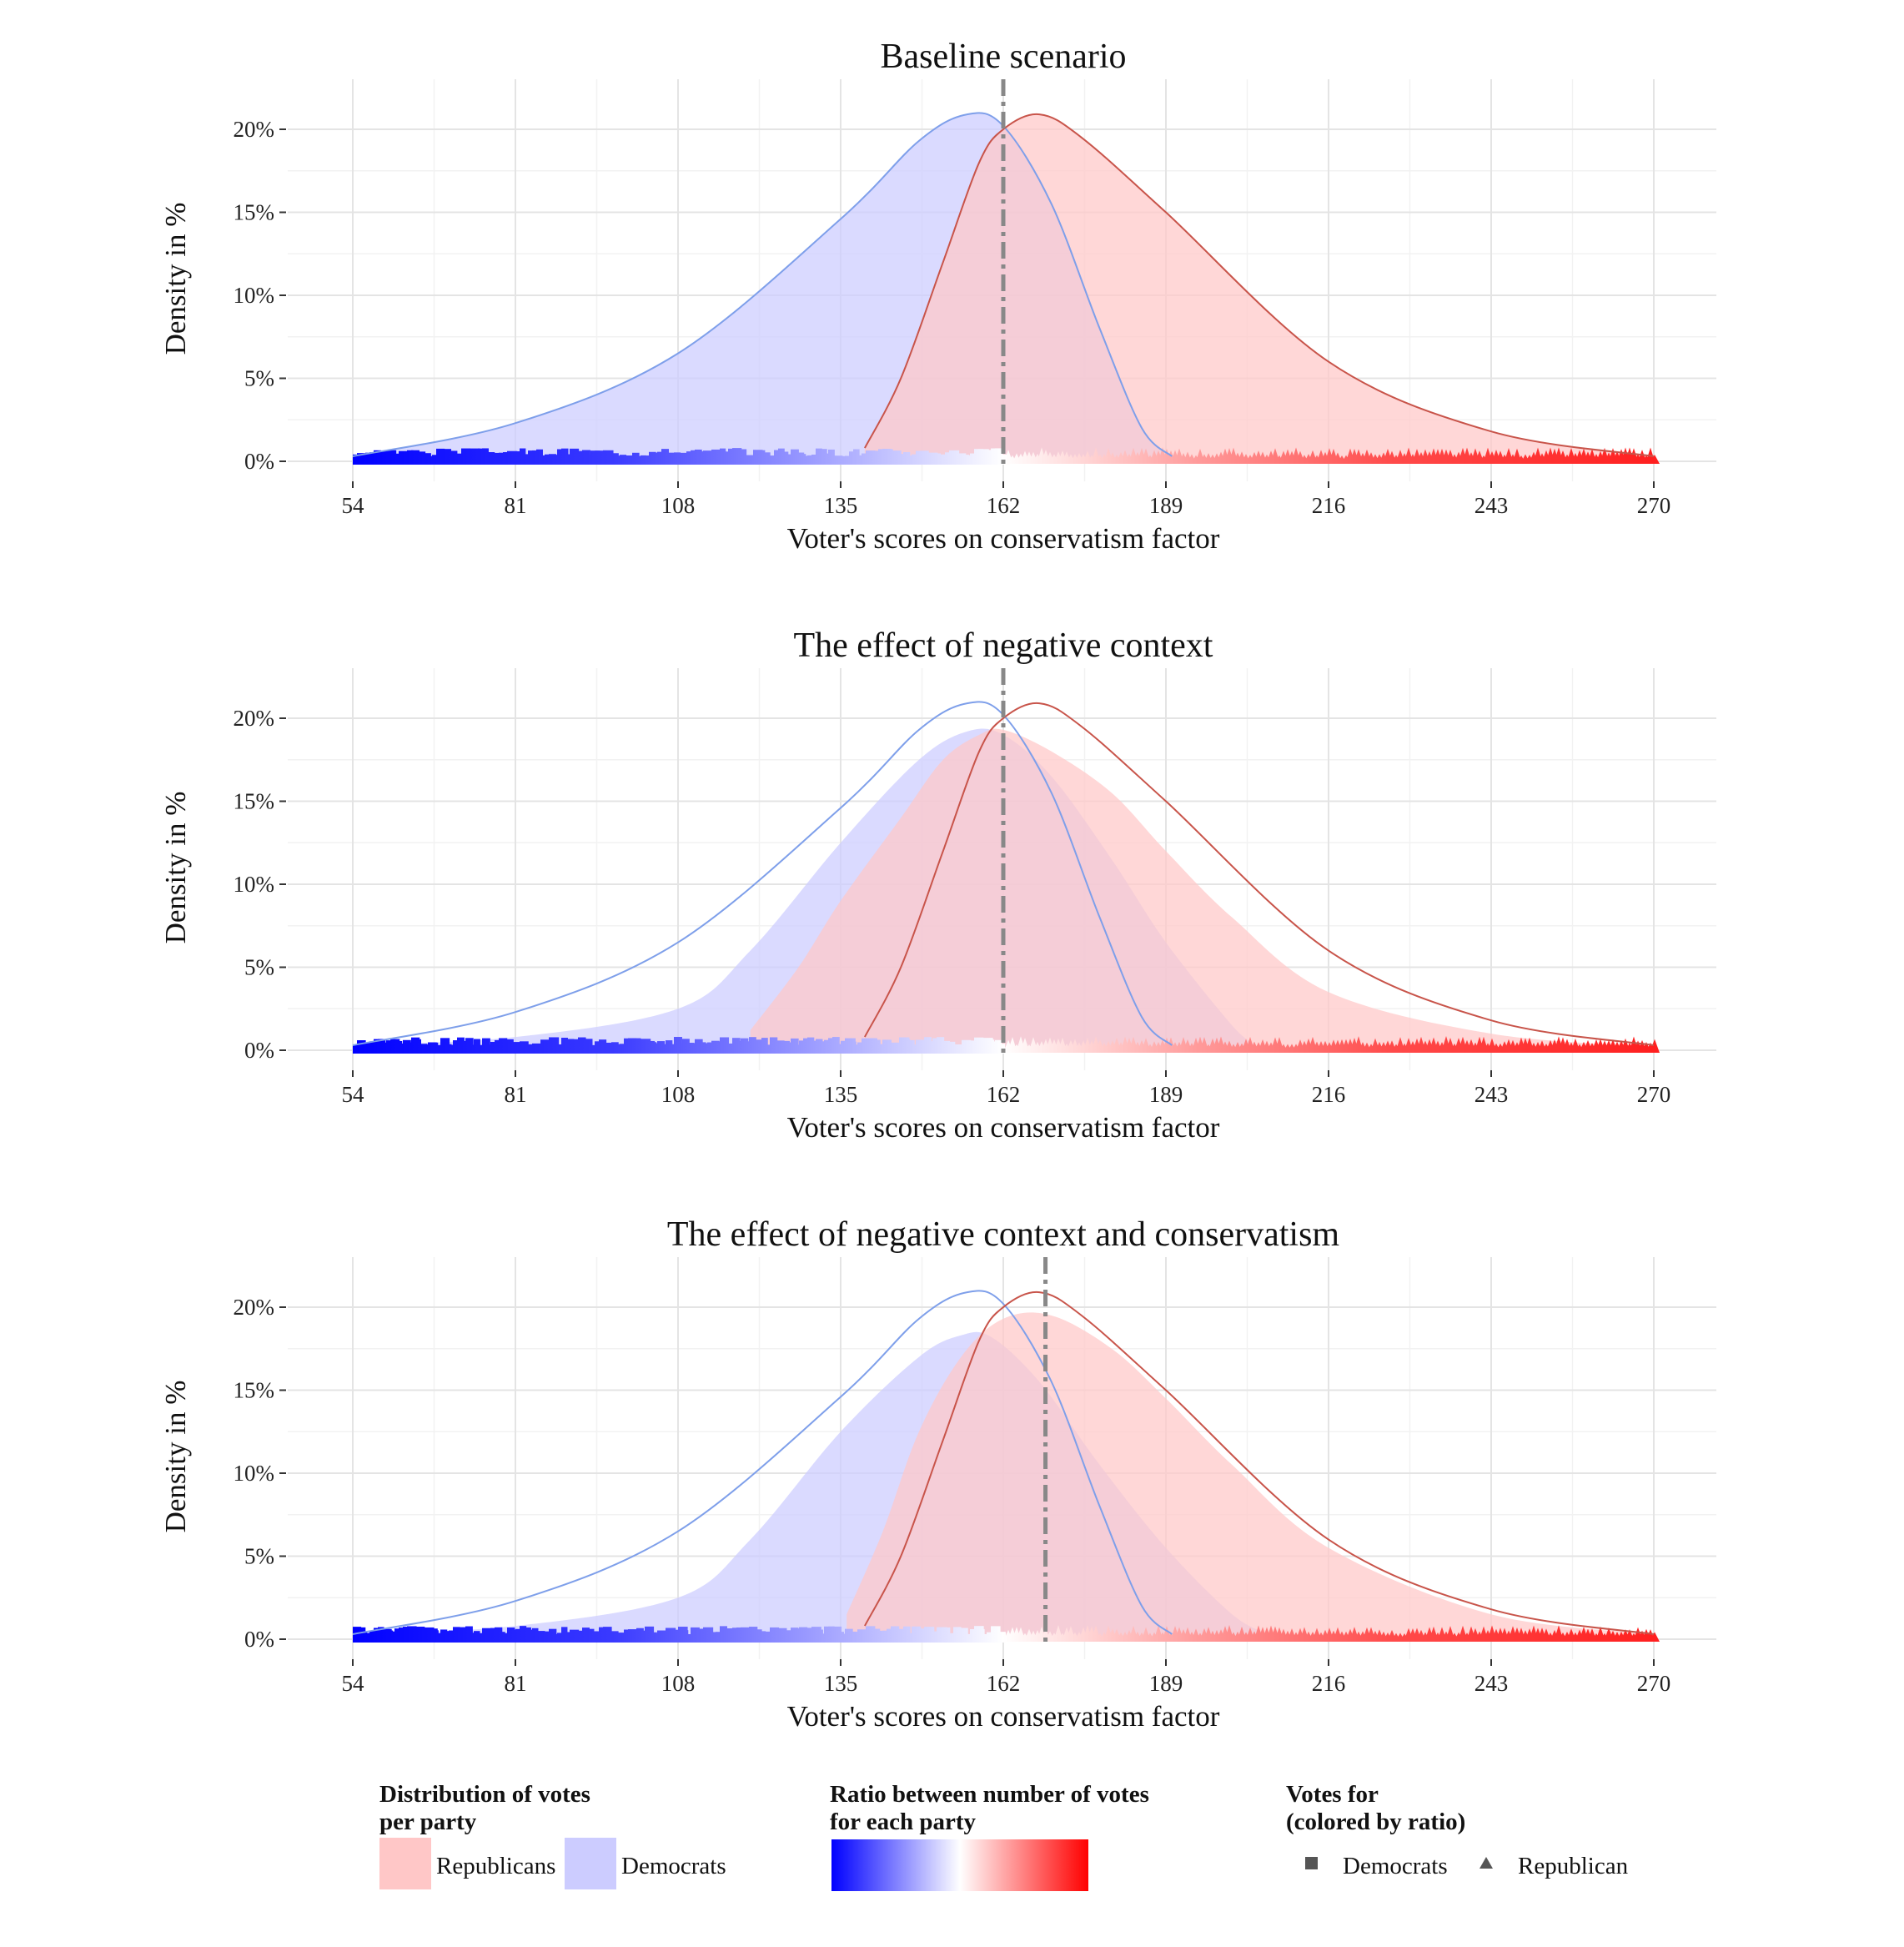 Image resolution: width=1904 pixels, height=1947 pixels. I want to click on legend-ratio-title-2: for each party, so click(904, 1822).